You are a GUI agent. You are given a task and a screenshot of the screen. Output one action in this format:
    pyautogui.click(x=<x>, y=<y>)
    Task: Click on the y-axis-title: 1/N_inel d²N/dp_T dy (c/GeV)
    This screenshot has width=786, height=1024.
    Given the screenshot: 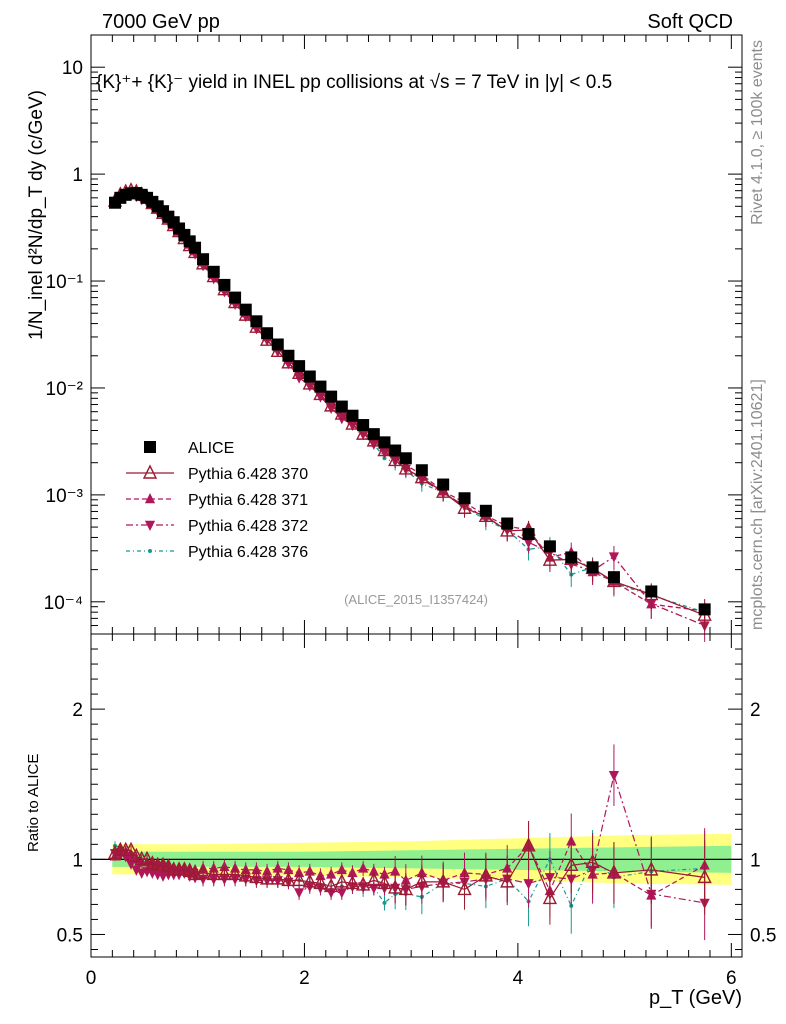 What is the action you would take?
    pyautogui.click(x=36, y=215)
    